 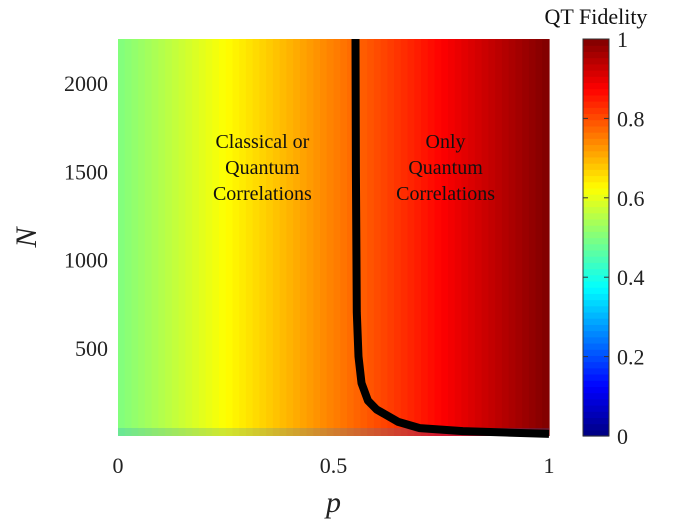 What do you see at coordinates (26, 237) in the screenshot?
I see `y-axis-label: N` at bounding box center [26, 237].